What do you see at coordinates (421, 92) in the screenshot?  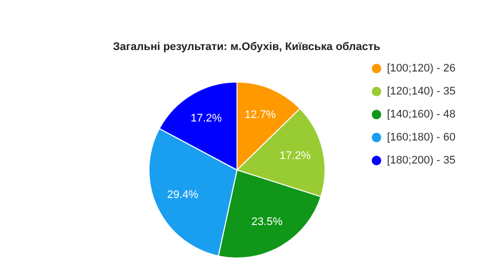 I see `legend-label: [120;140) - 35` at bounding box center [421, 92].